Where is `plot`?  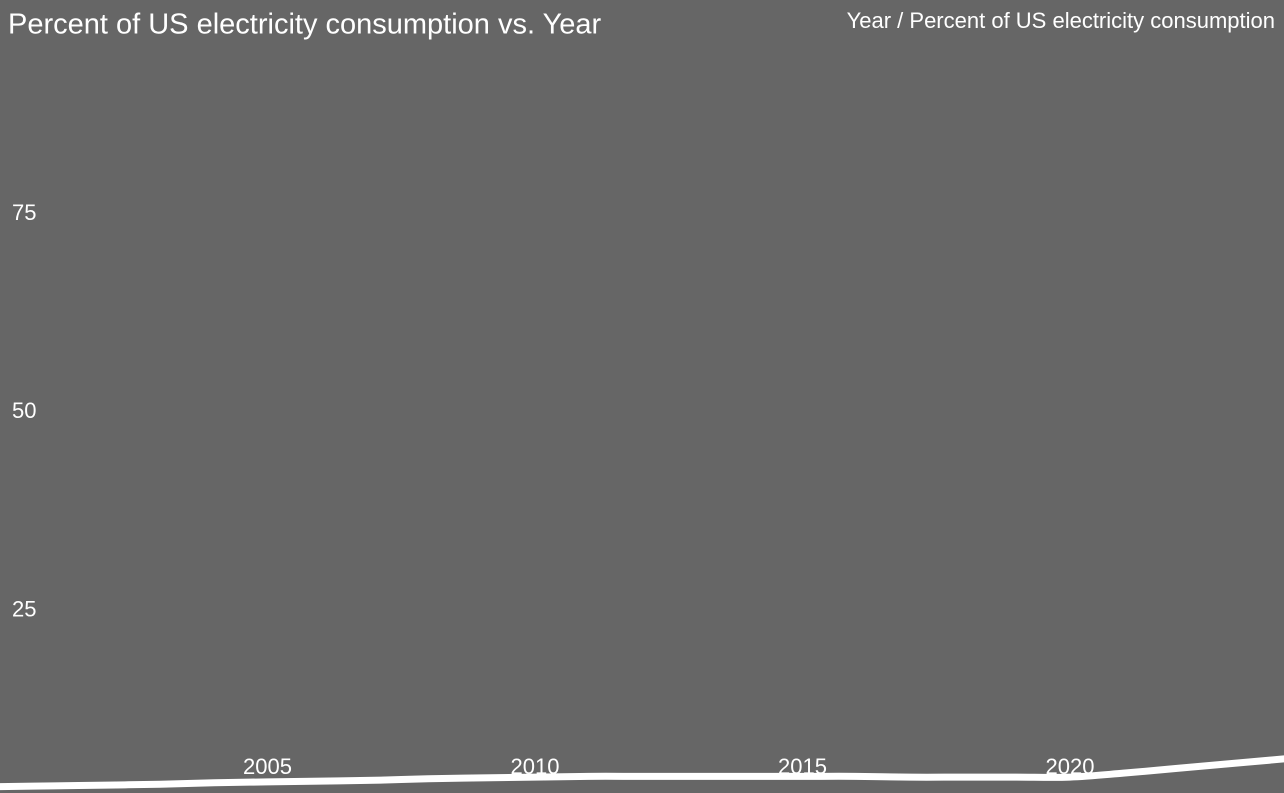 plot is located at coordinates (642, 773).